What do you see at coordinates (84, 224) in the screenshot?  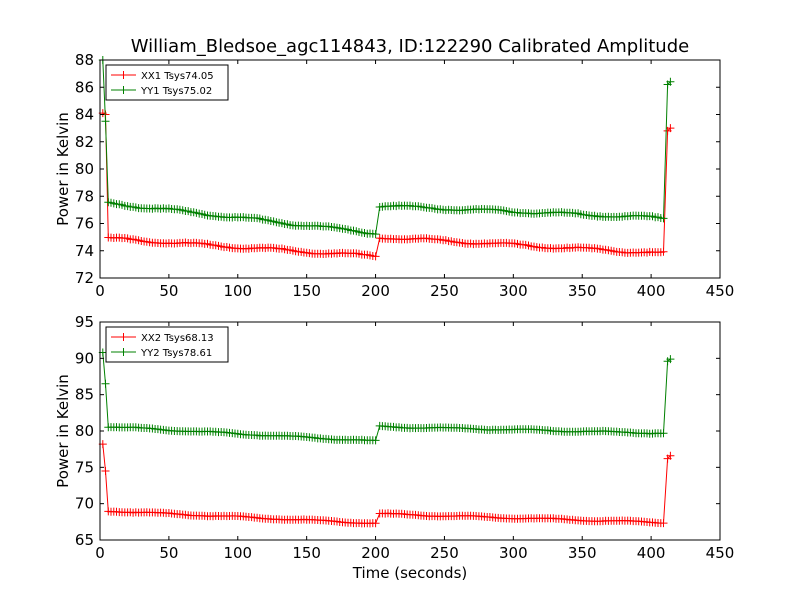 I see `y-tick-label: 76` at bounding box center [84, 224].